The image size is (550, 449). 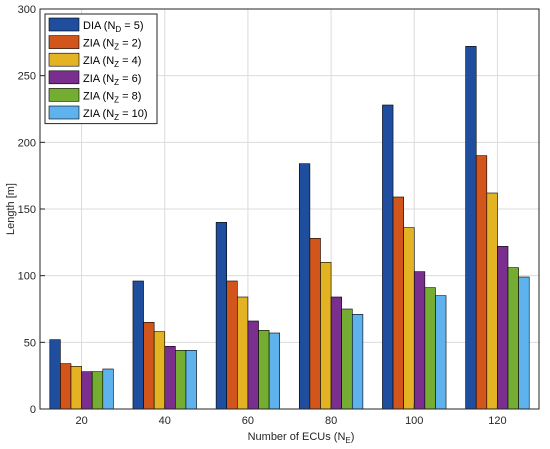 I want to click on x-tick-label: 60, so click(x=248, y=421).